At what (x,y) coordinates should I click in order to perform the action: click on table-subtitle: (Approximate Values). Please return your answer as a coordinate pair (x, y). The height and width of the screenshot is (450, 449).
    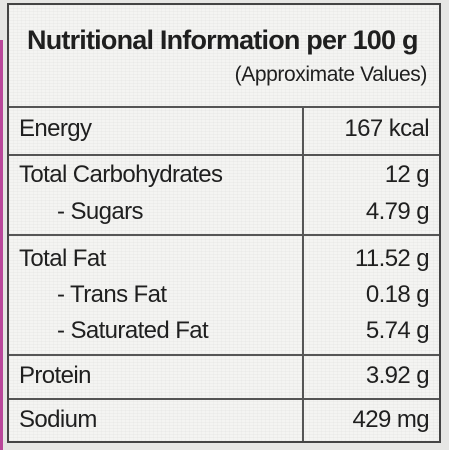
    Looking at the image, I should click on (331, 74).